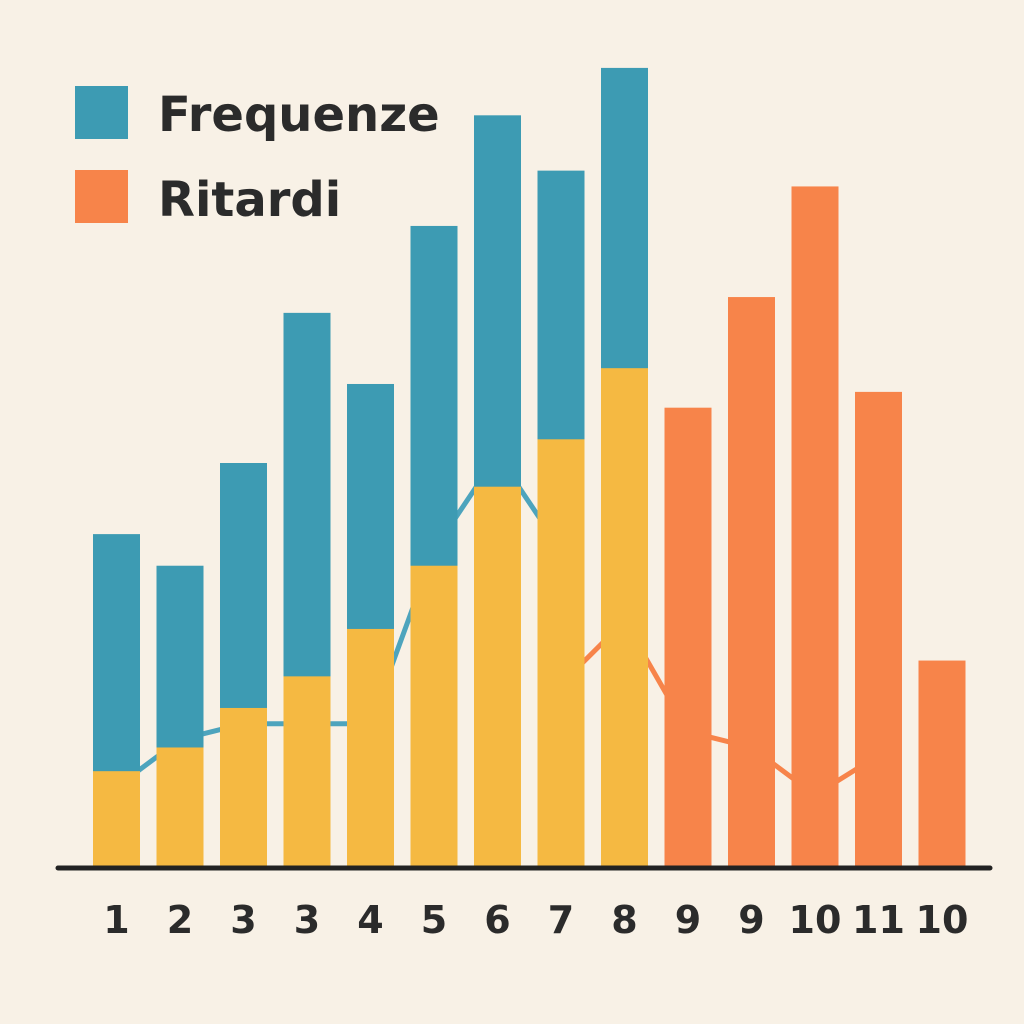  I want to click on legend-label-ritardi: Ritardi, so click(249, 200).